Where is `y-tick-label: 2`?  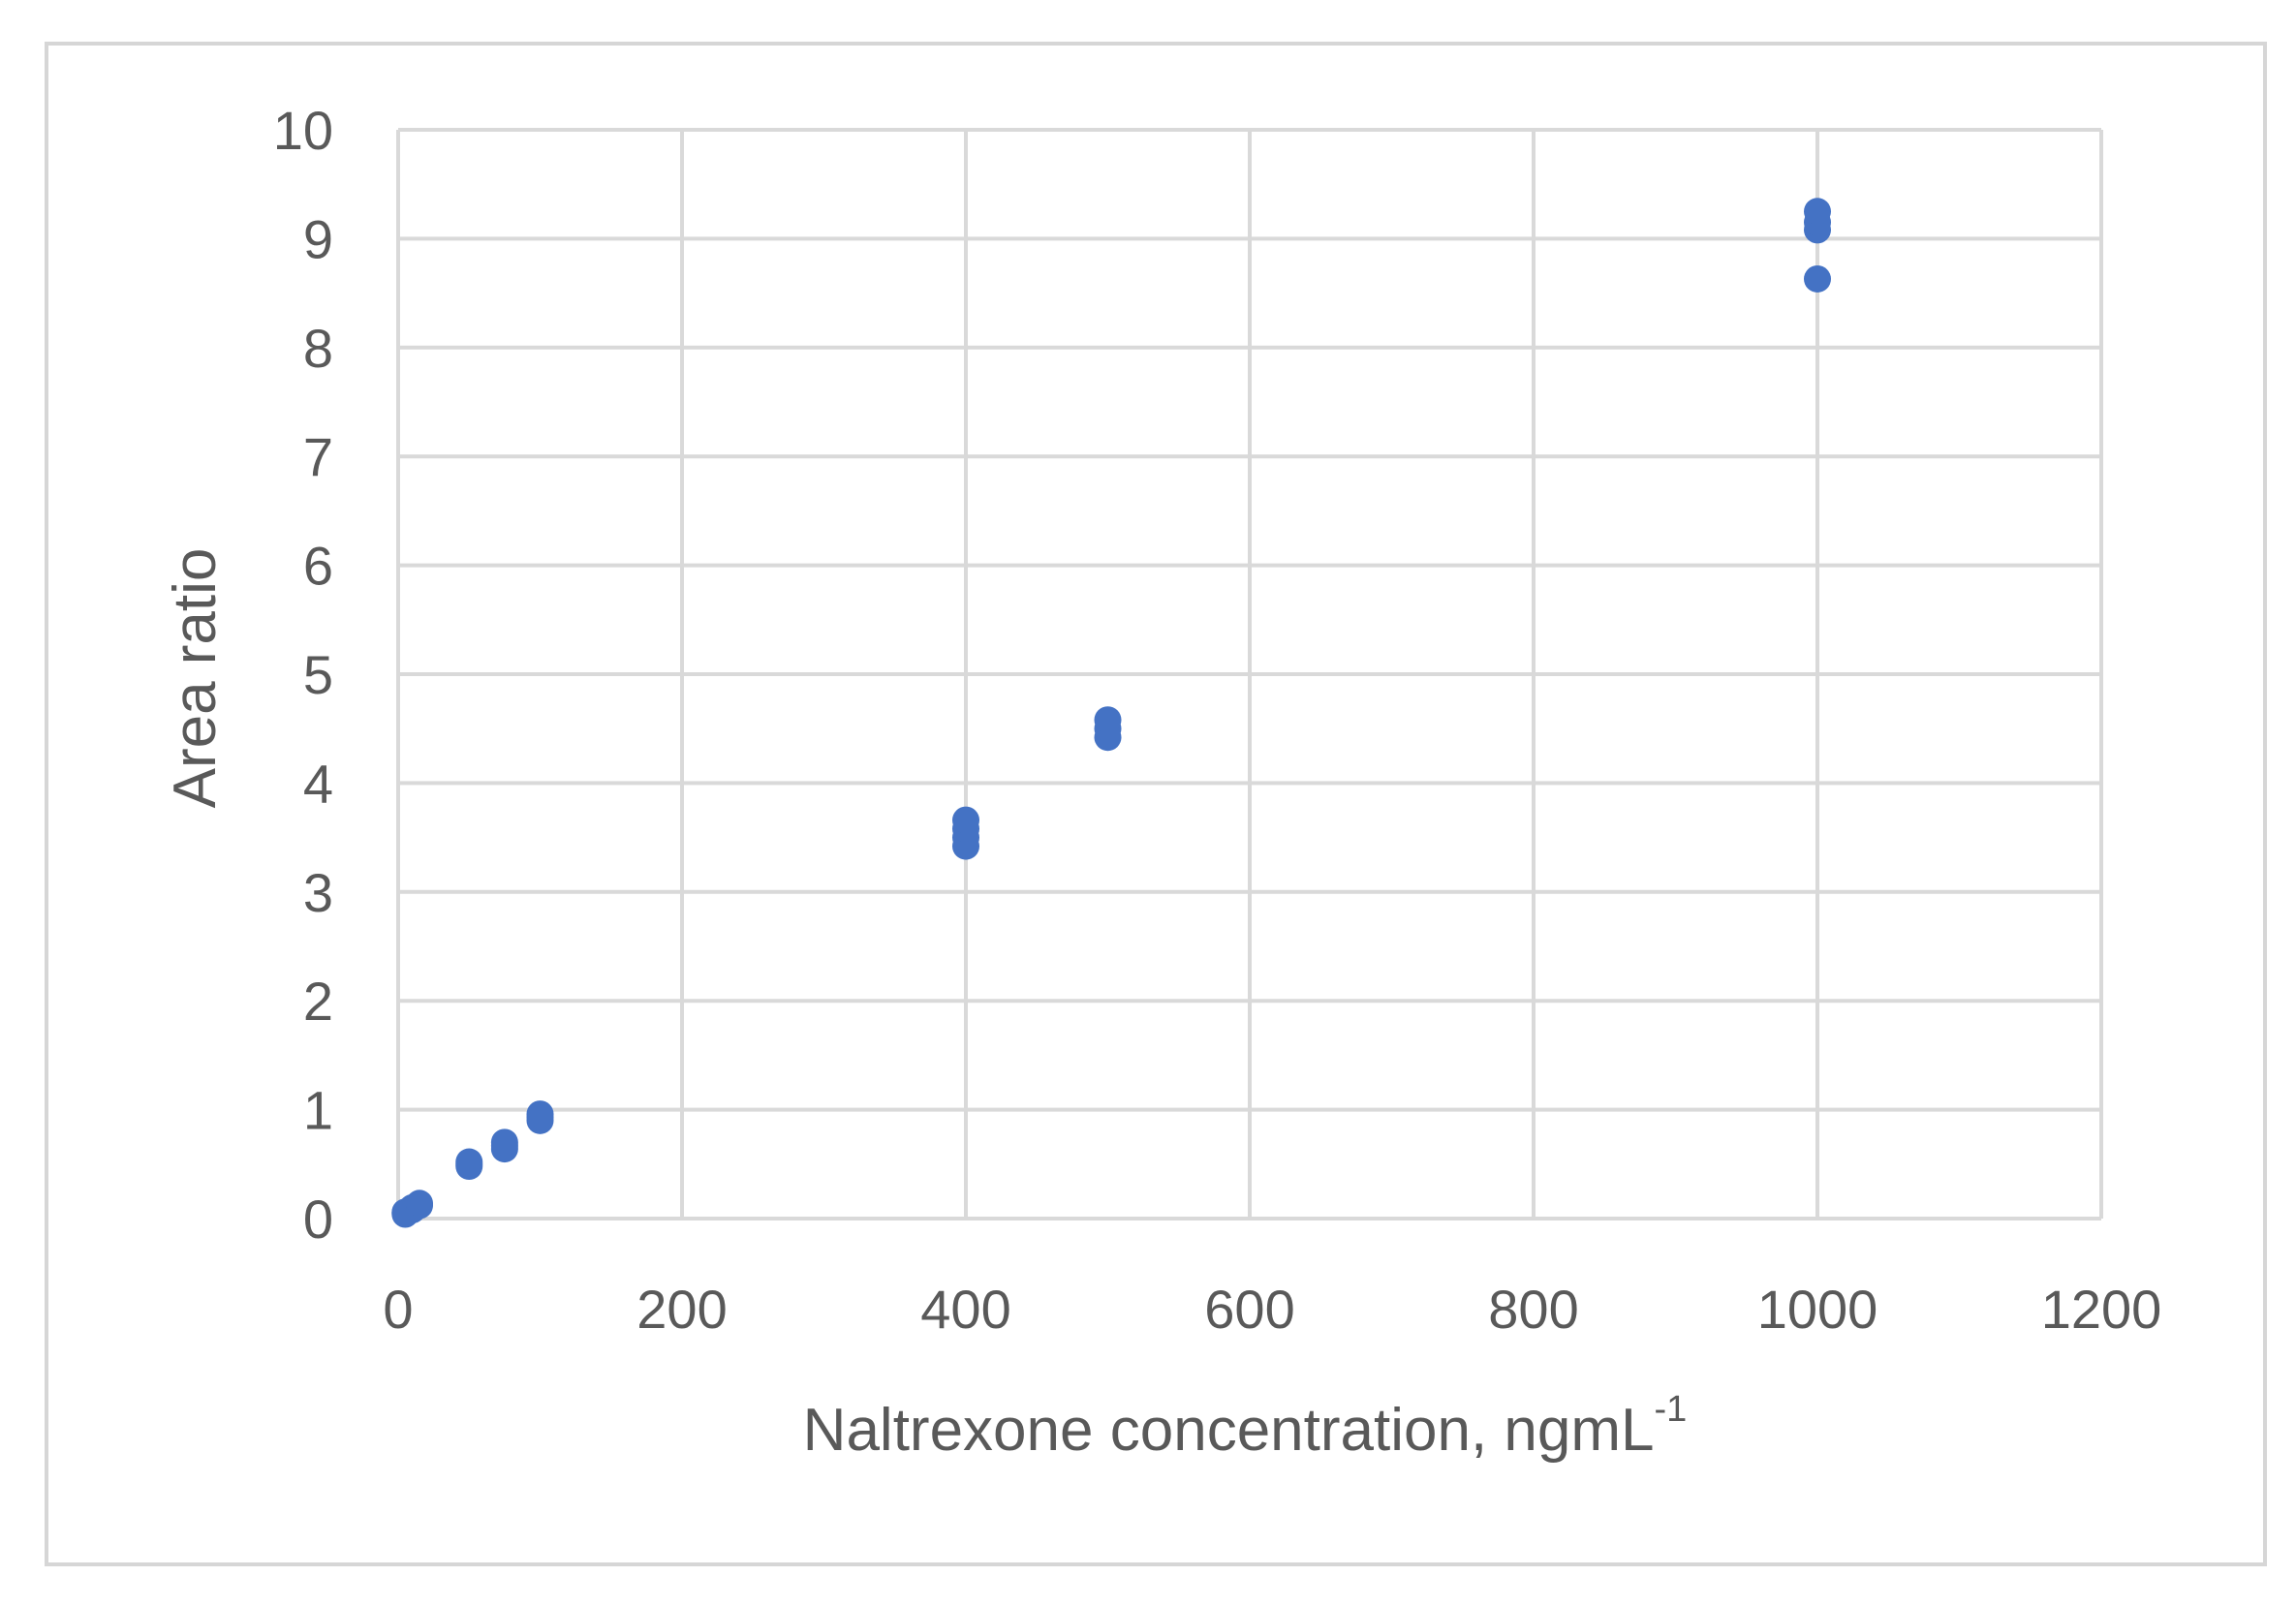 y-tick-label: 2 is located at coordinates (318, 1002).